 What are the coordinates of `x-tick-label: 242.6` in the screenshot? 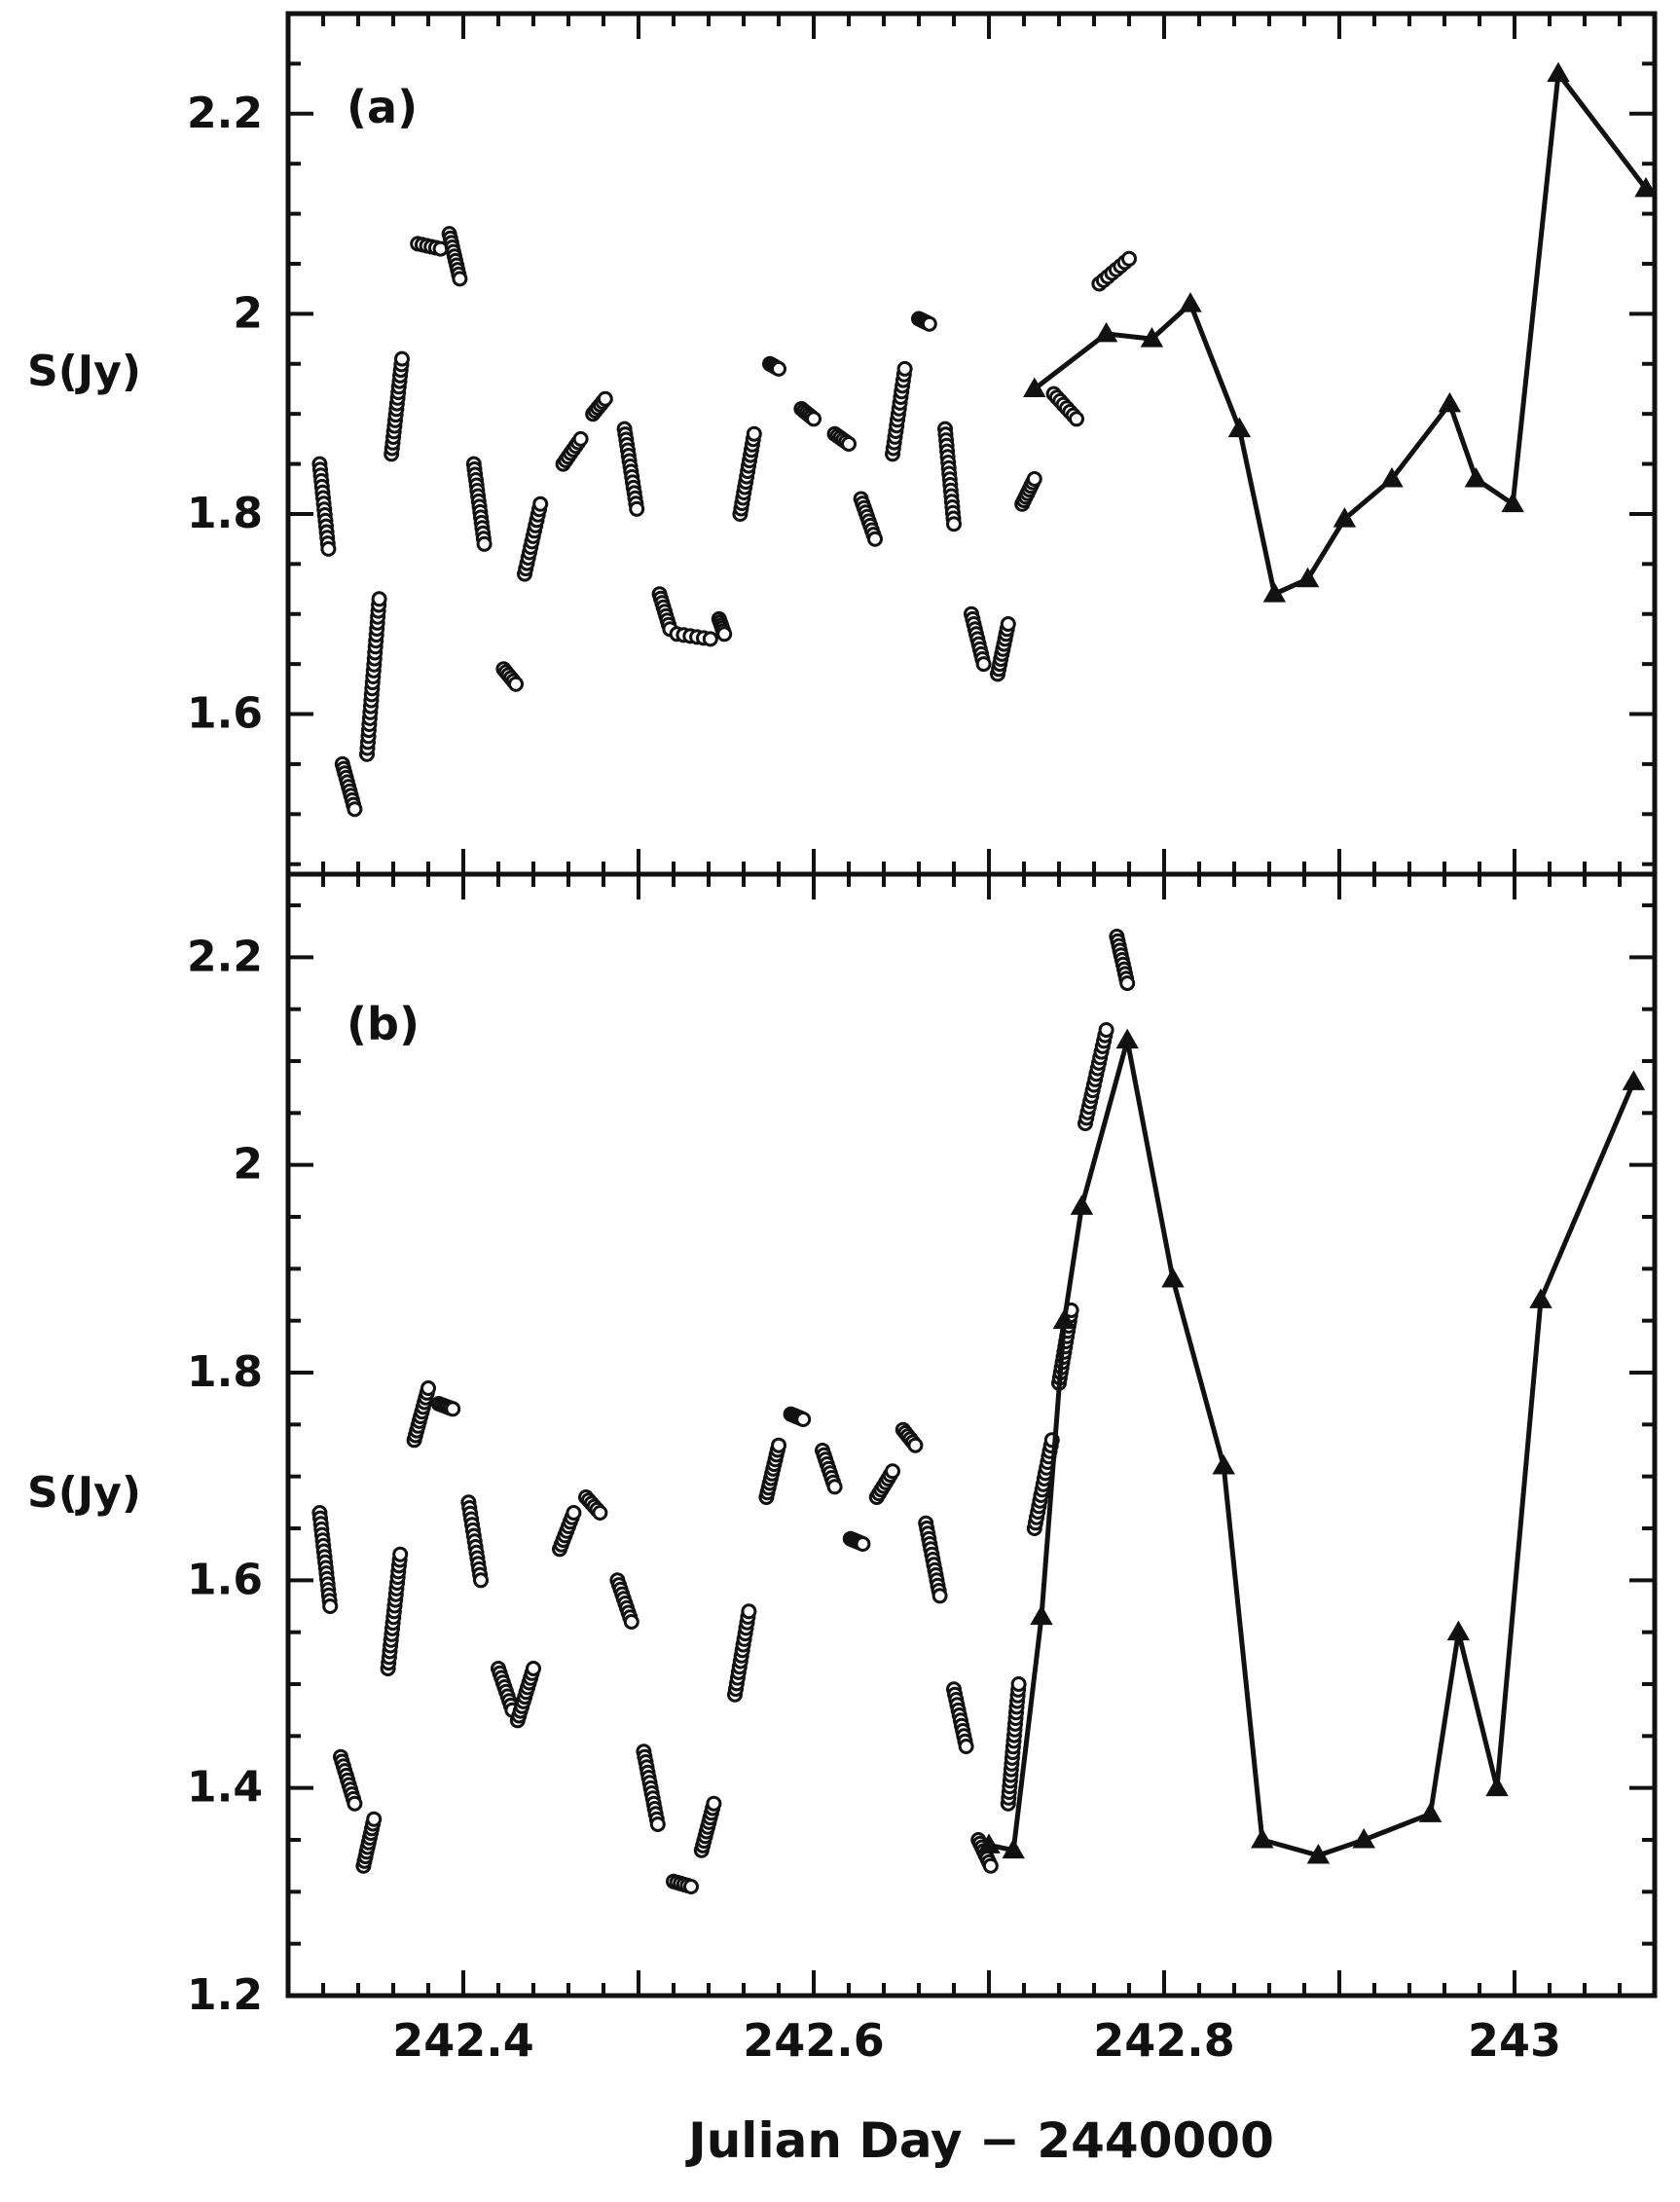 It's located at (814, 2040).